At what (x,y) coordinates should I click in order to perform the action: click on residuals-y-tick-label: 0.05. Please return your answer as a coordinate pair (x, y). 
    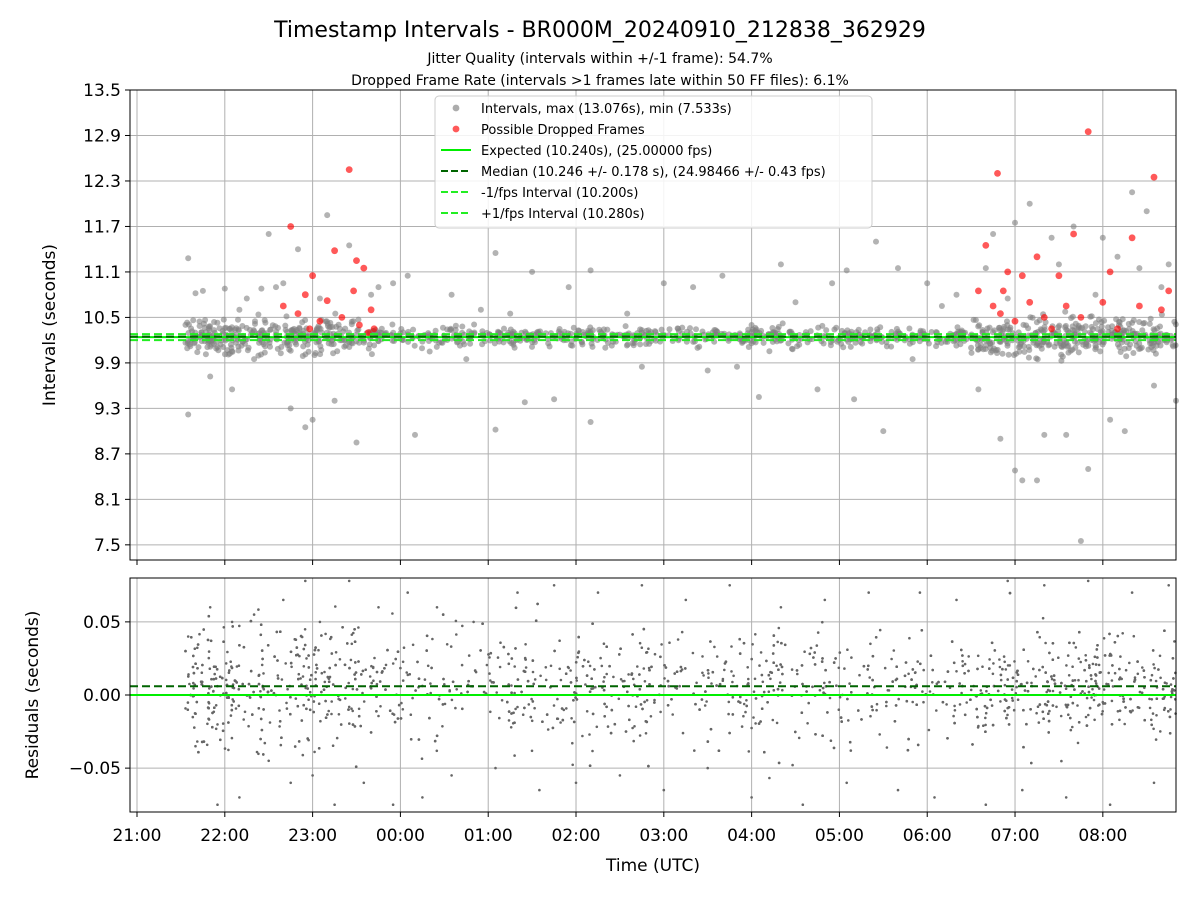
    Looking at the image, I should click on (102, 623).